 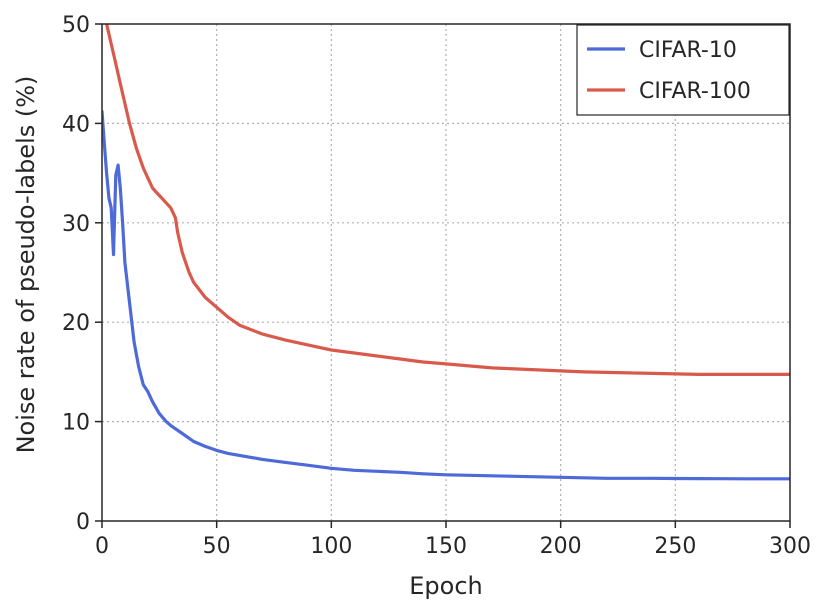 What do you see at coordinates (675, 546) in the screenshot?
I see `x-tick-label: 250` at bounding box center [675, 546].